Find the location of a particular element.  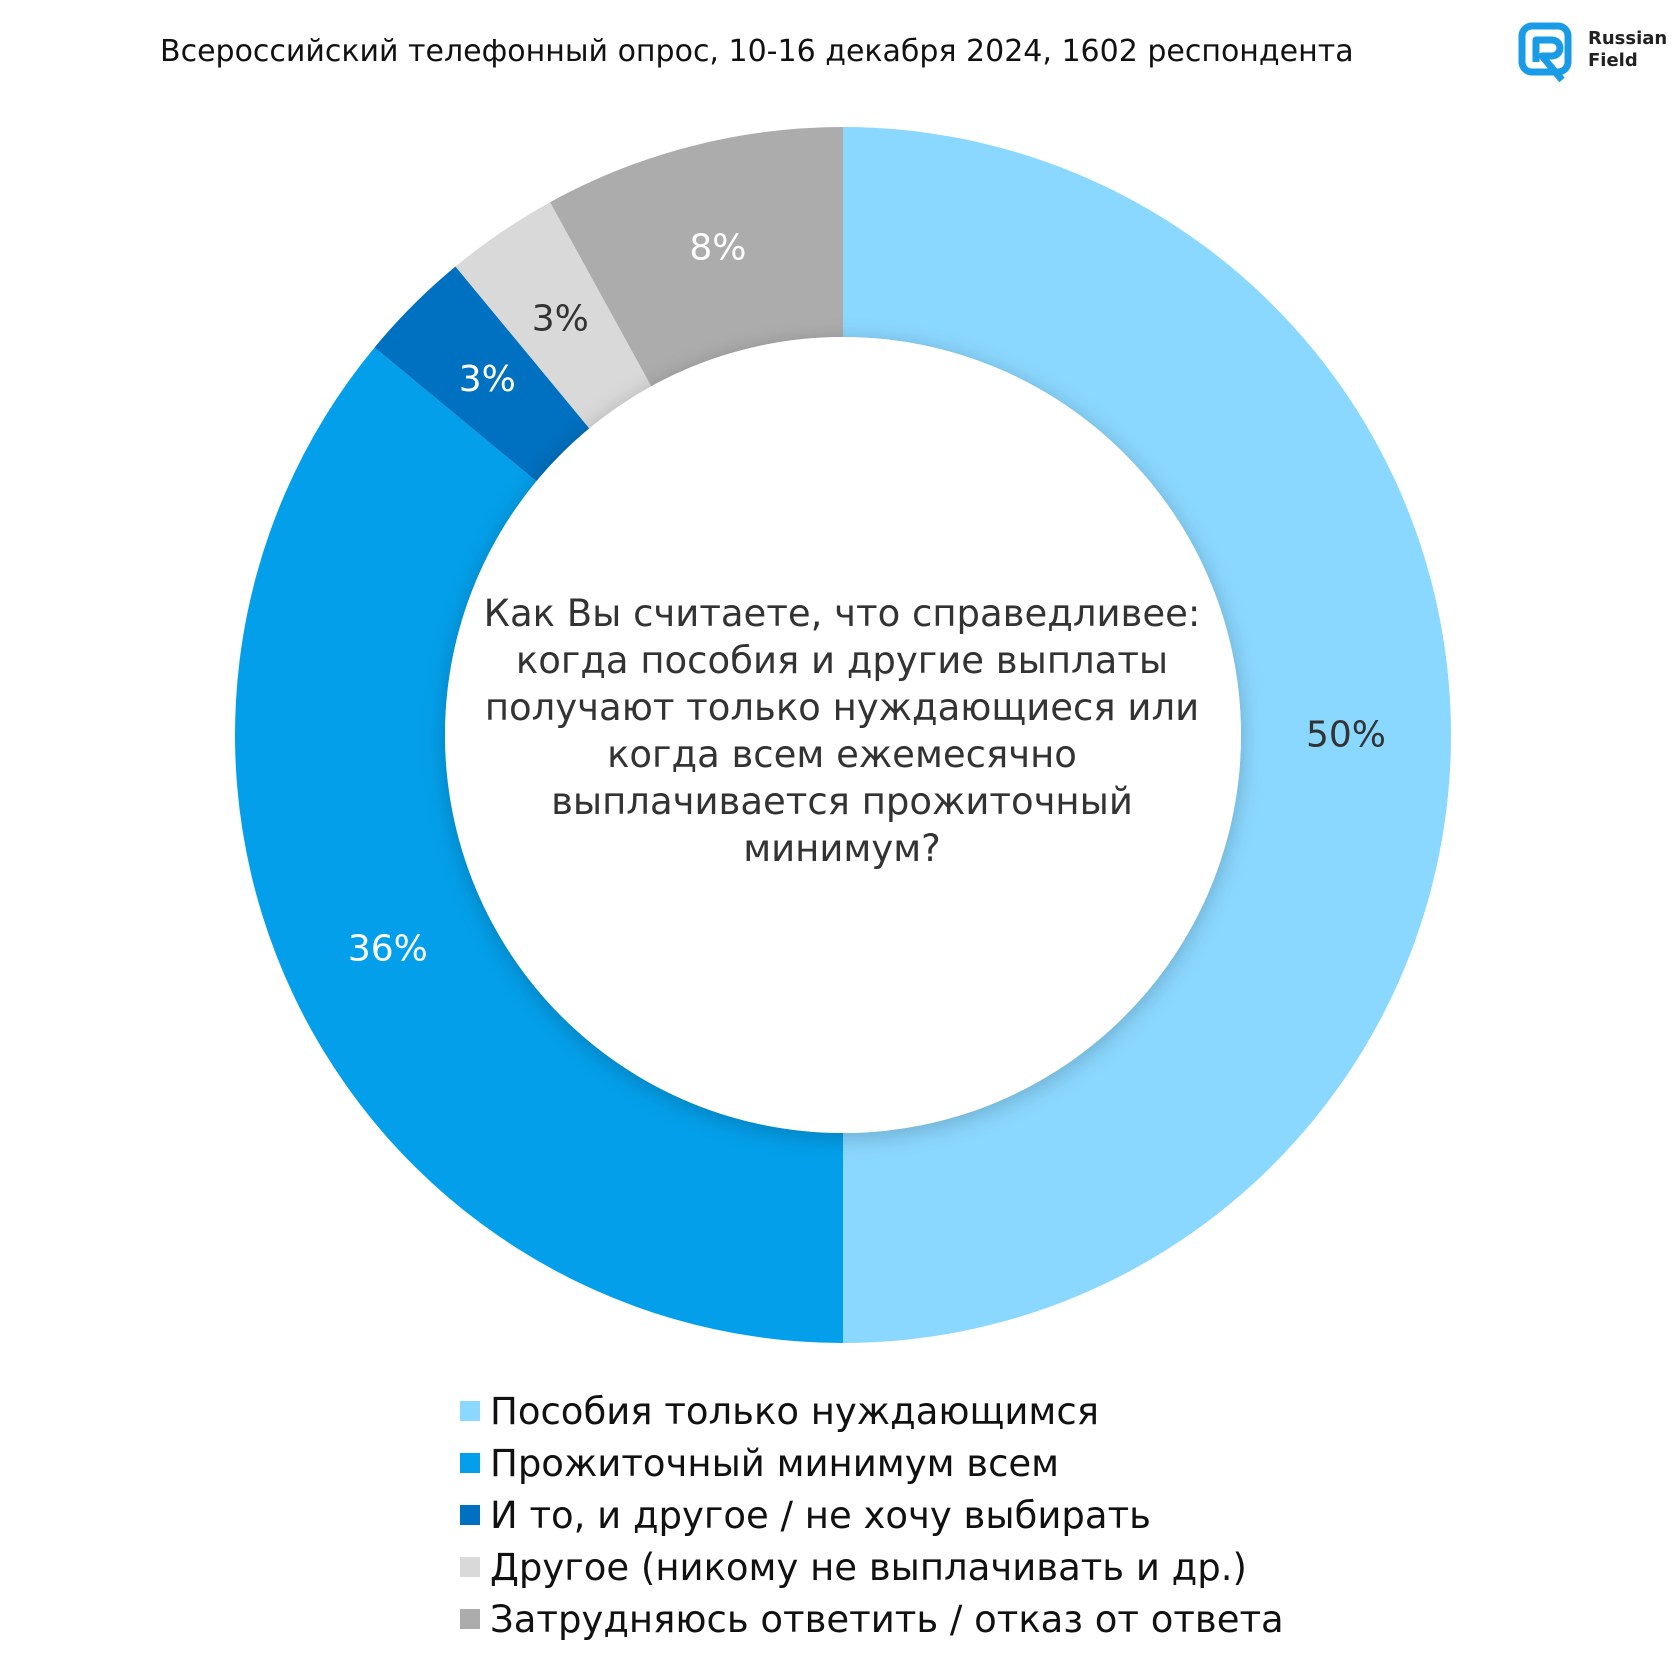

legend-item-5: Затрудняюсь ответить / отказ от ответа is located at coordinates (872, 1619).